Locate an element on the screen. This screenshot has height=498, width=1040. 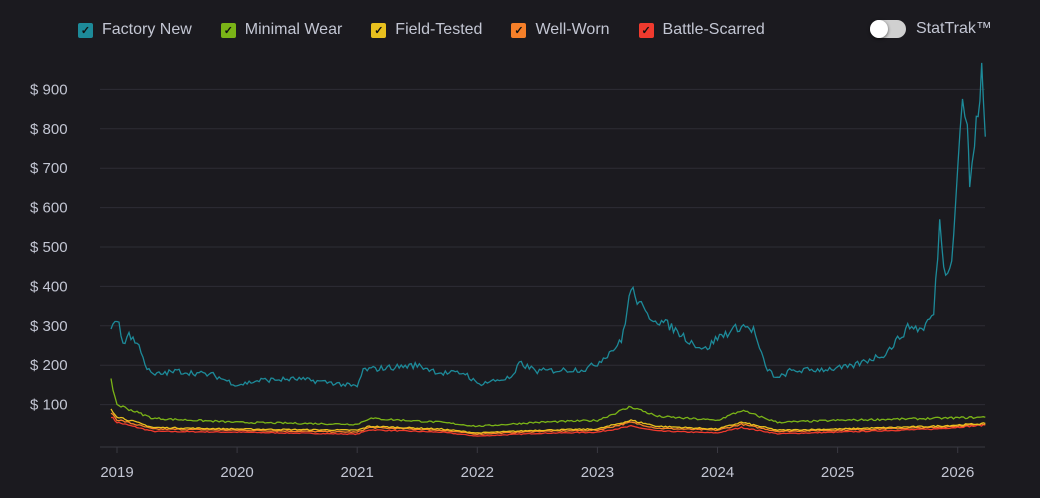
legend-well-worn: ✓ Well-Worn is located at coordinates (560, 30).